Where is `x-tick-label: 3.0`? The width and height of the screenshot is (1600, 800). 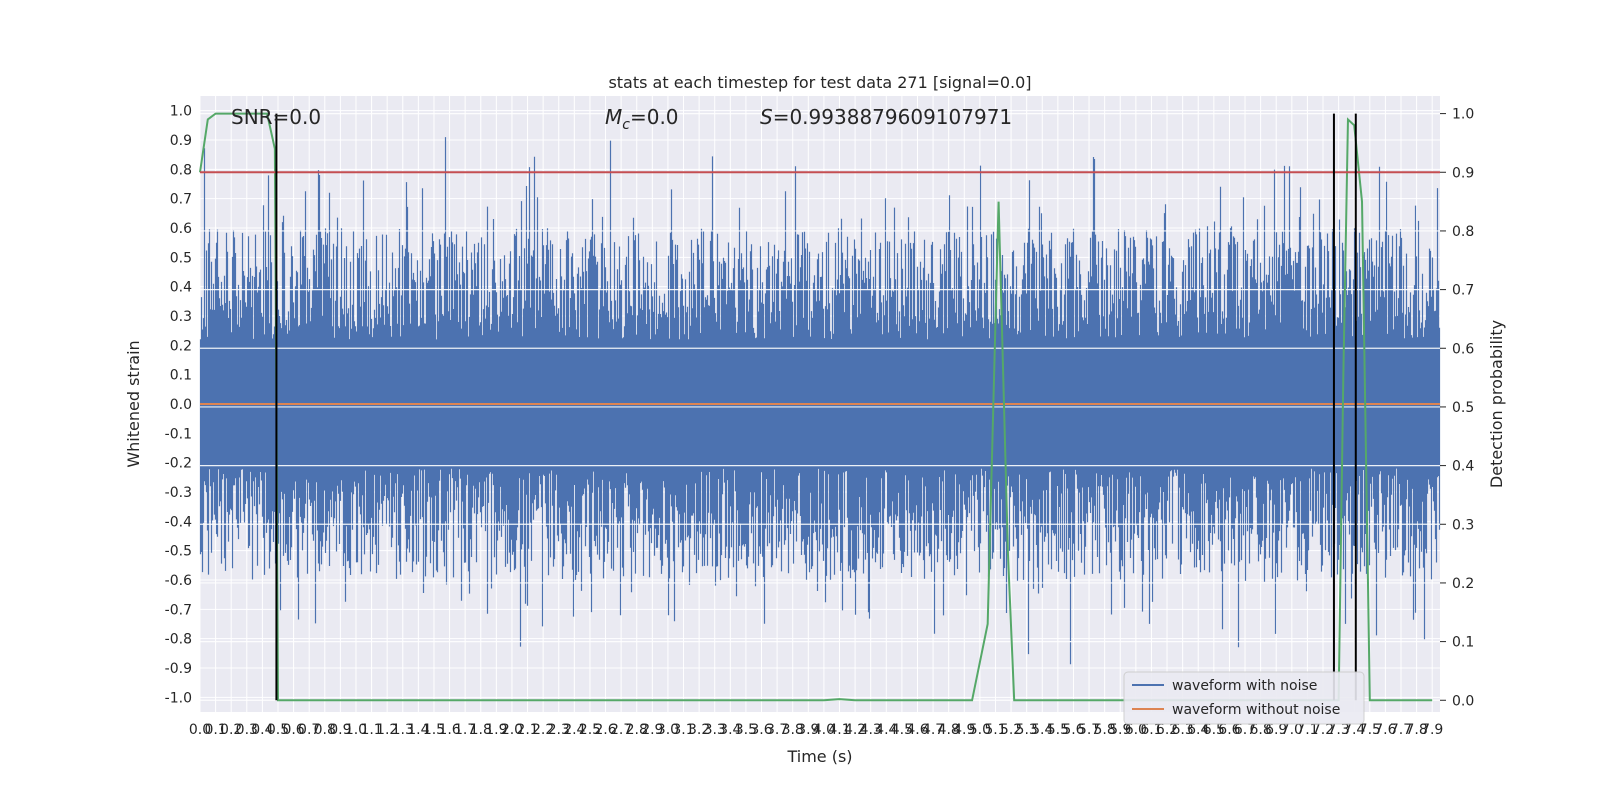 x-tick-label: 3.0 is located at coordinates (668, 730).